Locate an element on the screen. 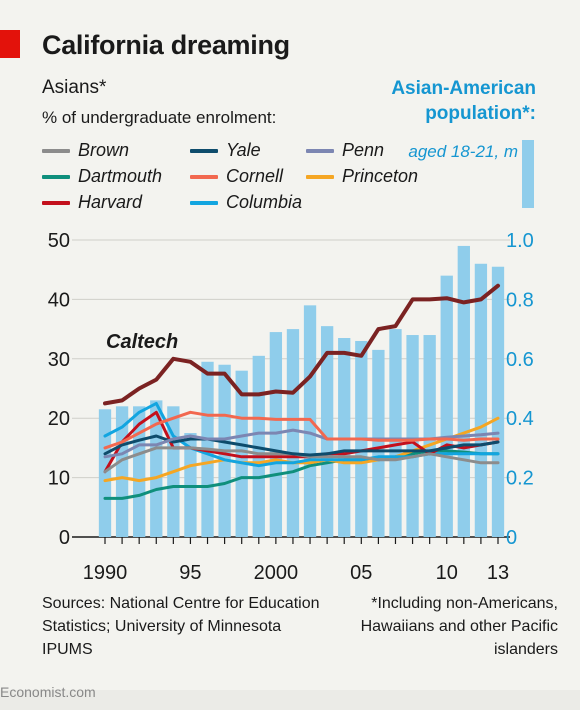  caltech-annotation: Caltech is located at coordinates (142, 342).